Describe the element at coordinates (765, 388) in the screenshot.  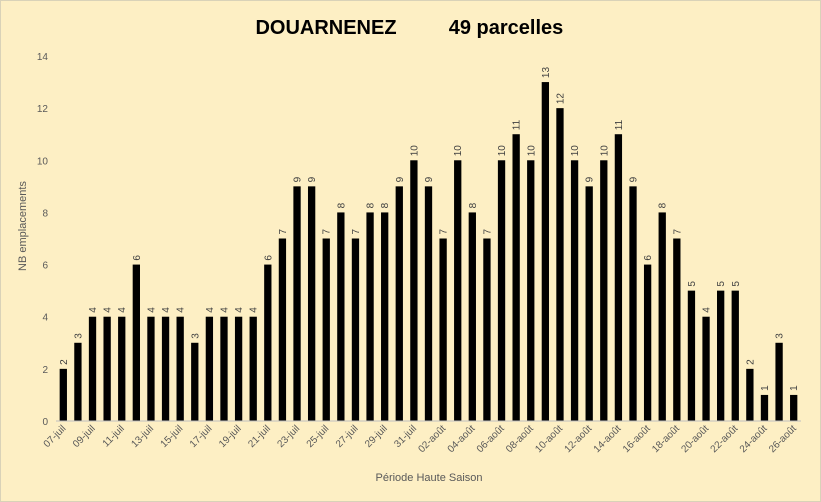
I see `data-label: 1` at that location.